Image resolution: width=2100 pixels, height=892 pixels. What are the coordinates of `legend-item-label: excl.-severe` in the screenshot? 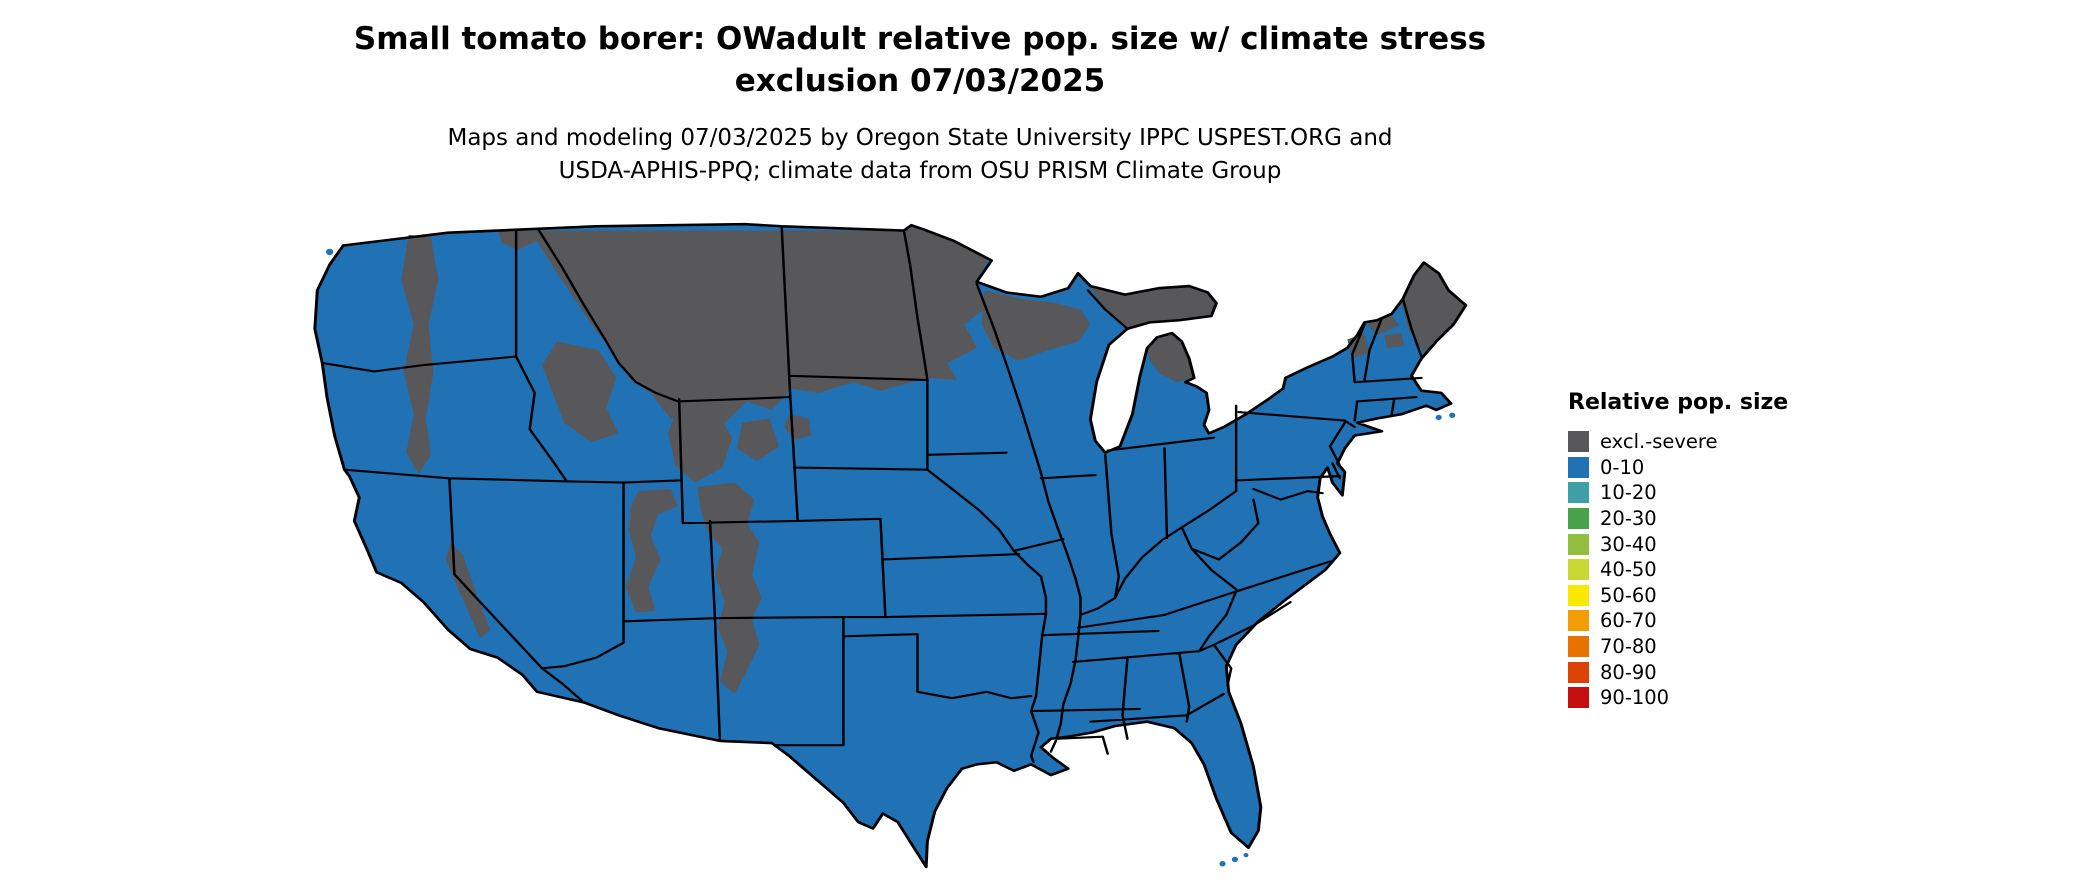 It's located at (1659, 442).